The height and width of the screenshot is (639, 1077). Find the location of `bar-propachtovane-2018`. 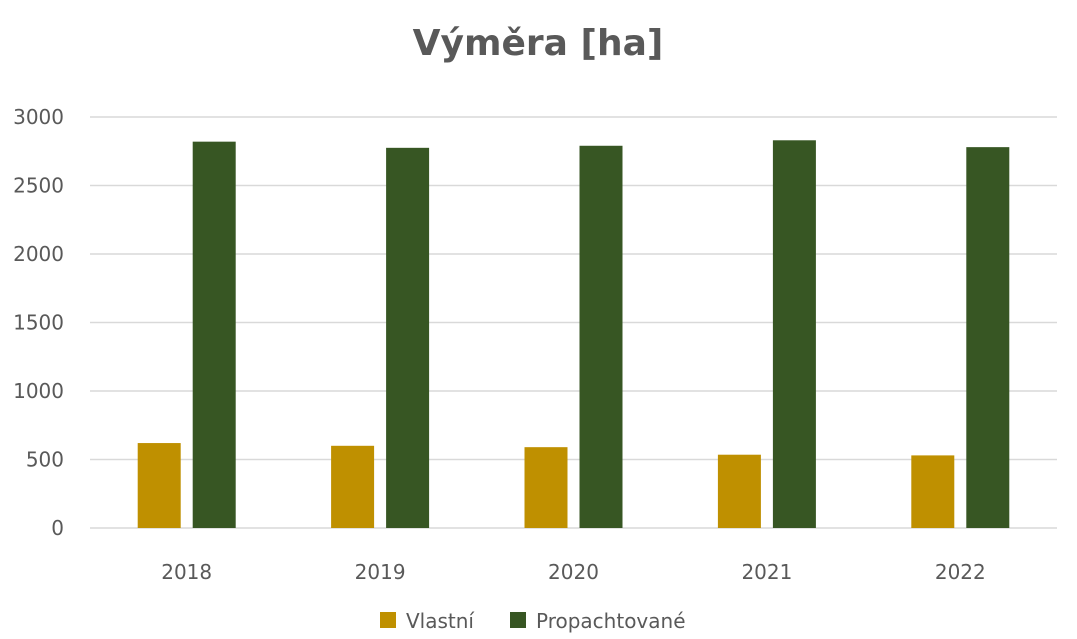

bar-propachtovane-2018 is located at coordinates (214, 334).